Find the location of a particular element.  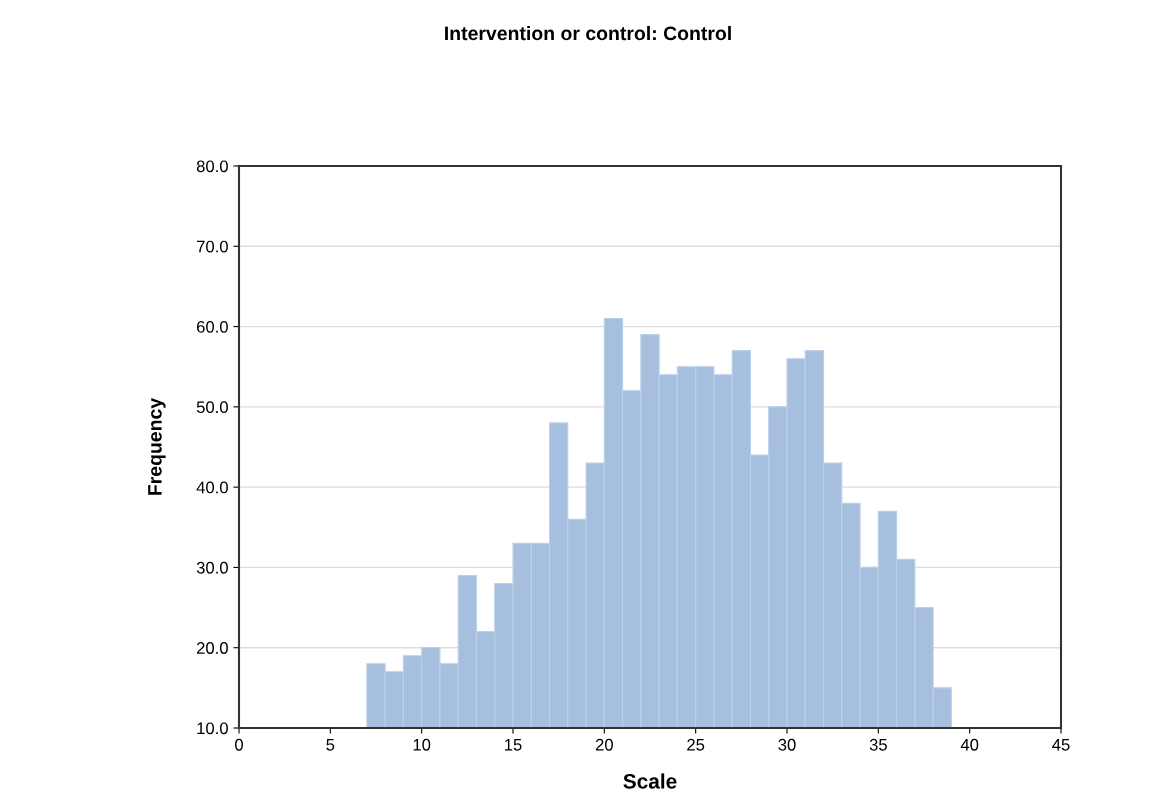

x-axis-title: Scale is located at coordinates (650, 781).